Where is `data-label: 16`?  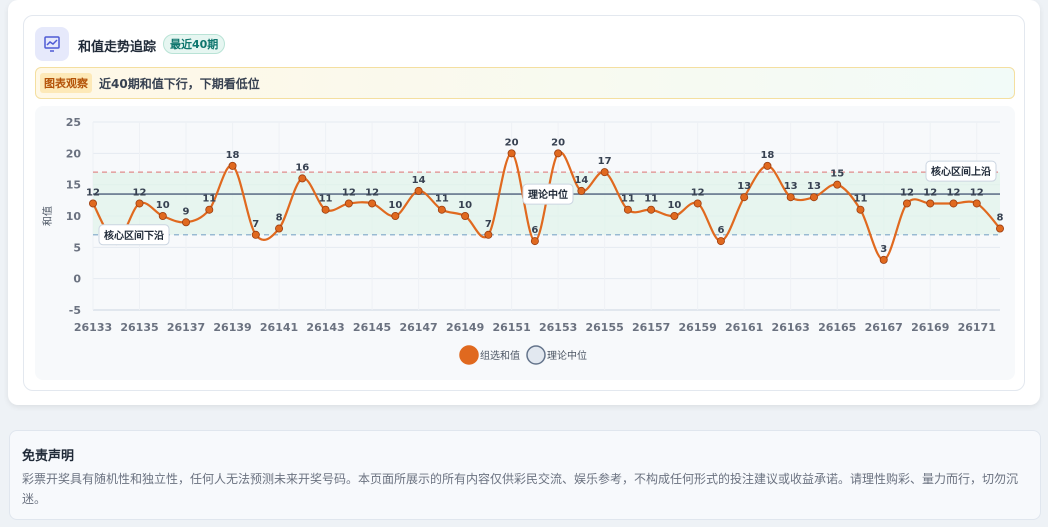 data-label: 16 is located at coordinates (302, 167).